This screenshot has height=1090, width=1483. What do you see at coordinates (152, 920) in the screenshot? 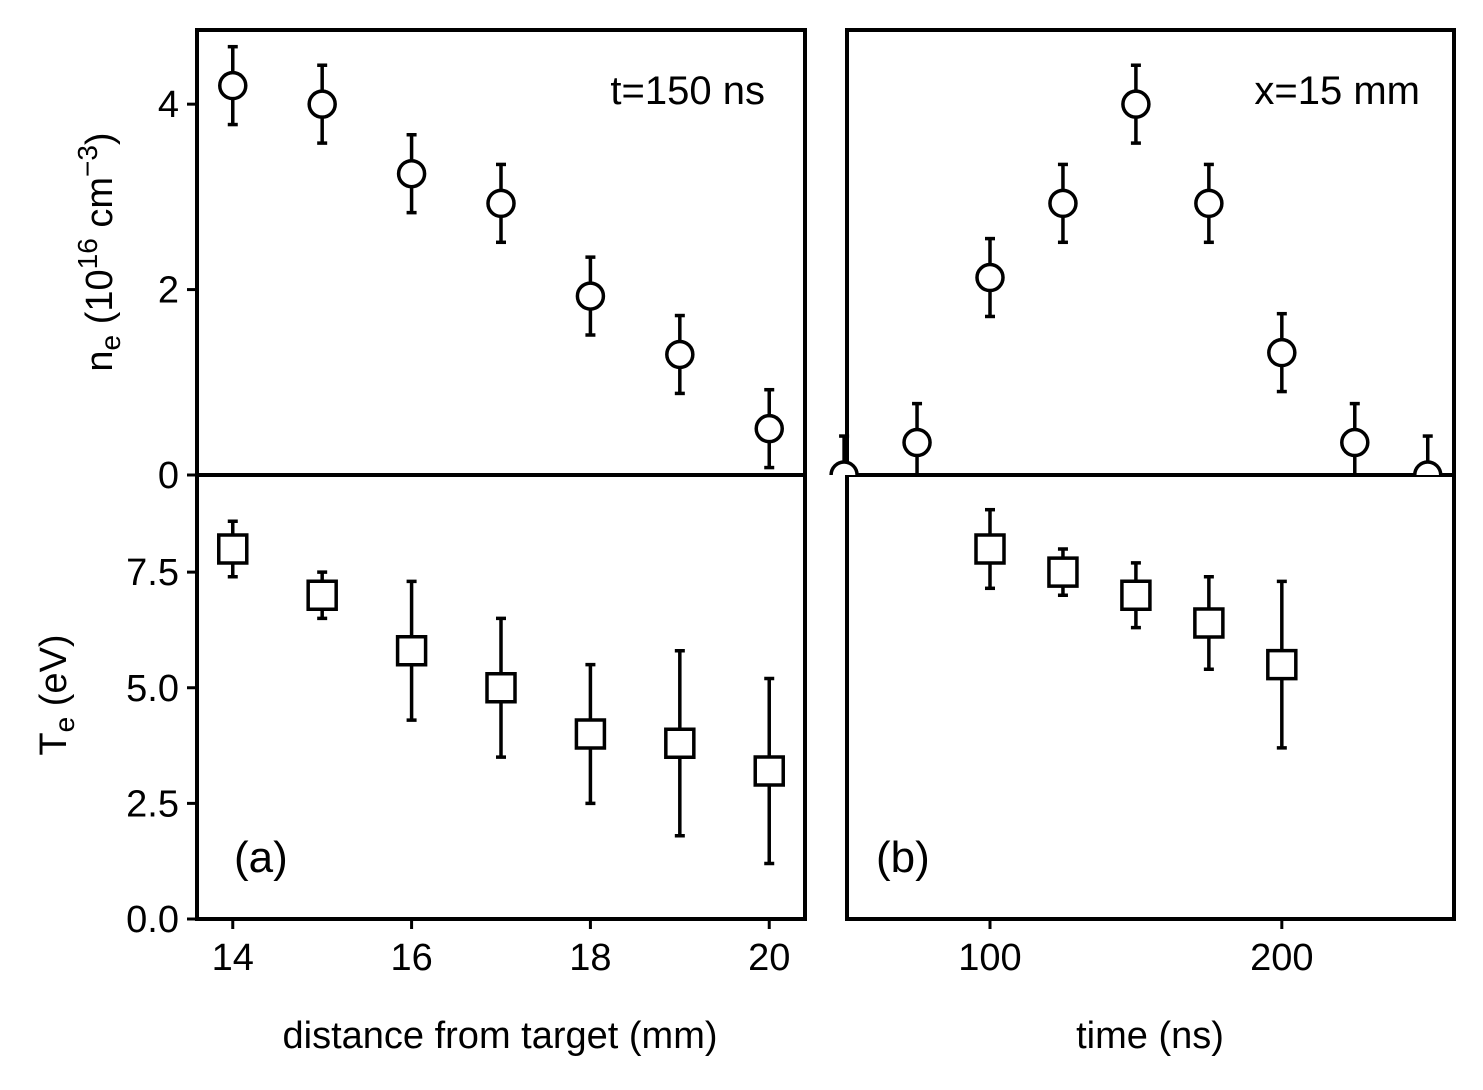
I see `y-tick-label-a_bottom-0: 0.0` at bounding box center [152, 920].